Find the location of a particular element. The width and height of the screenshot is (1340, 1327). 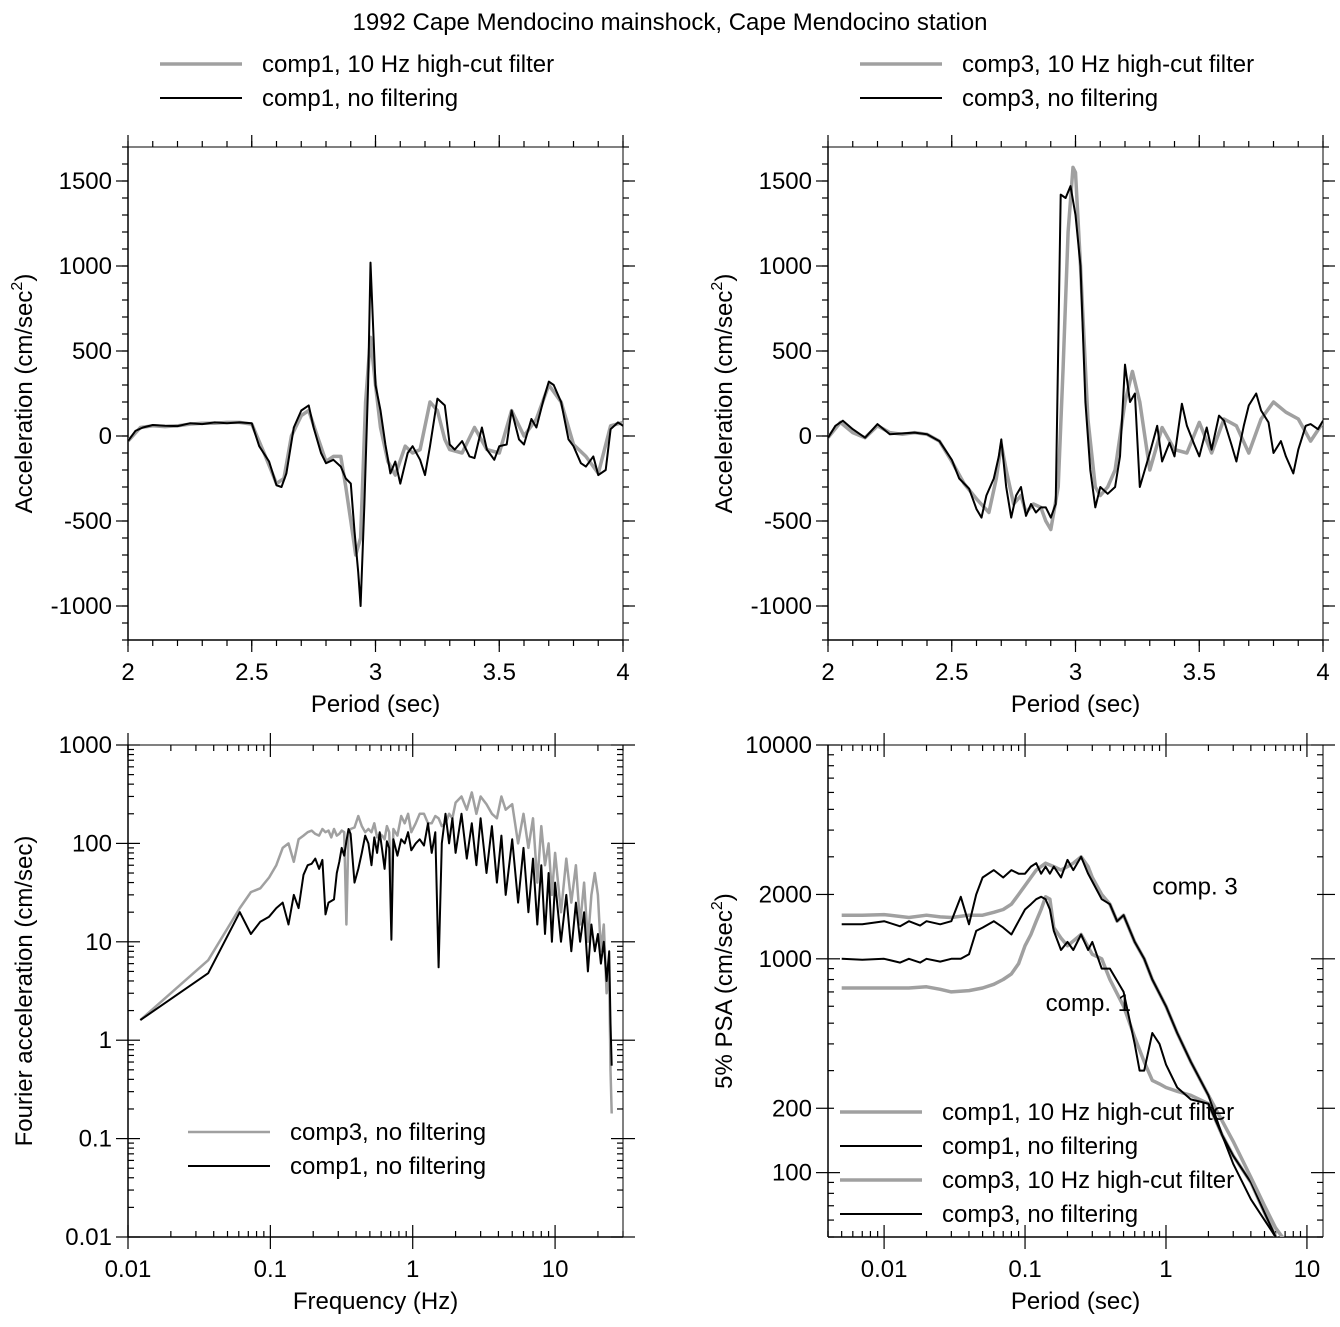

y-tick-label: 2000 is located at coordinates (785, 894).